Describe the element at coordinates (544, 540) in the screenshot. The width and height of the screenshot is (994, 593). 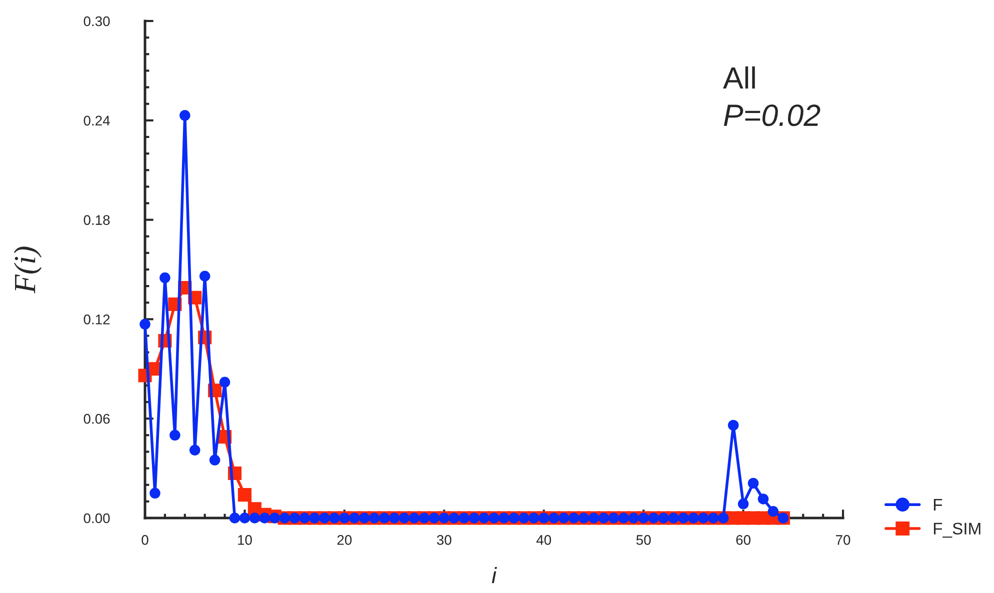
I see `x-tick-label: 40` at that location.